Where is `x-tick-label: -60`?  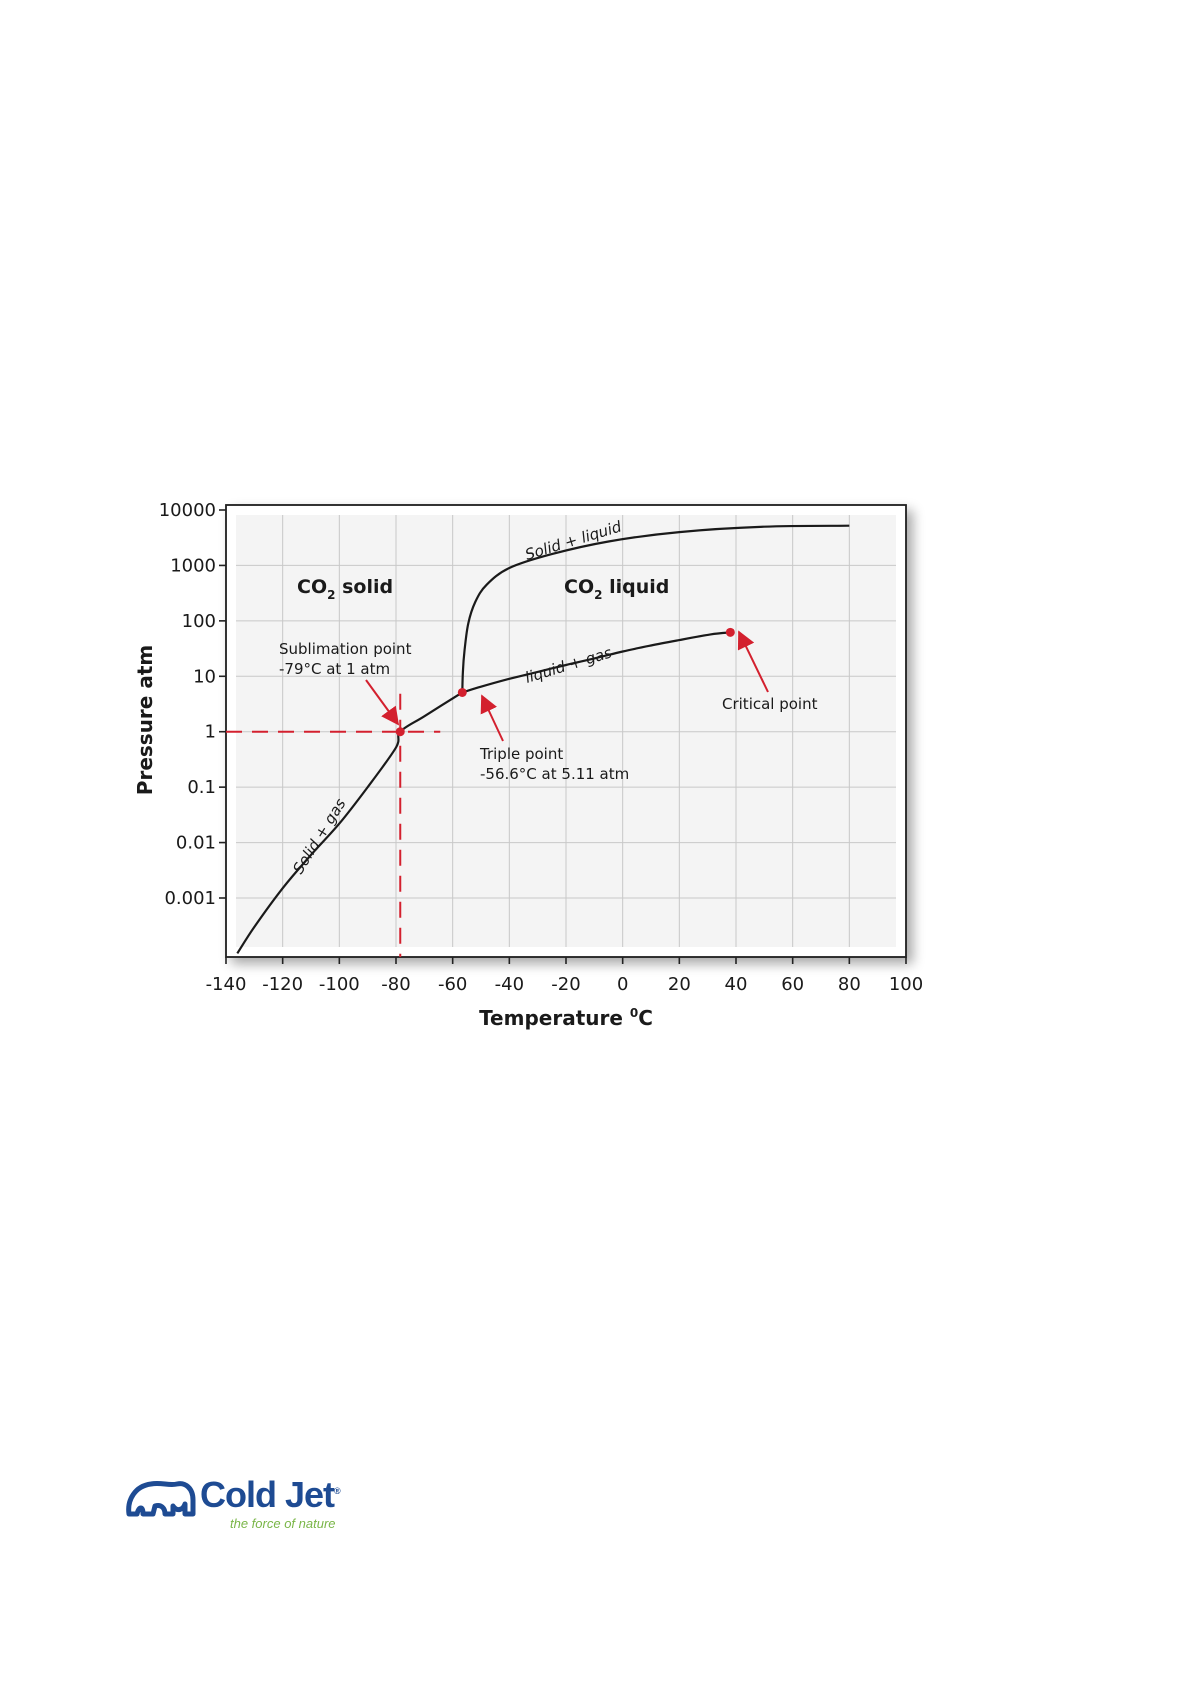 x-tick-label: -60 is located at coordinates (452, 984).